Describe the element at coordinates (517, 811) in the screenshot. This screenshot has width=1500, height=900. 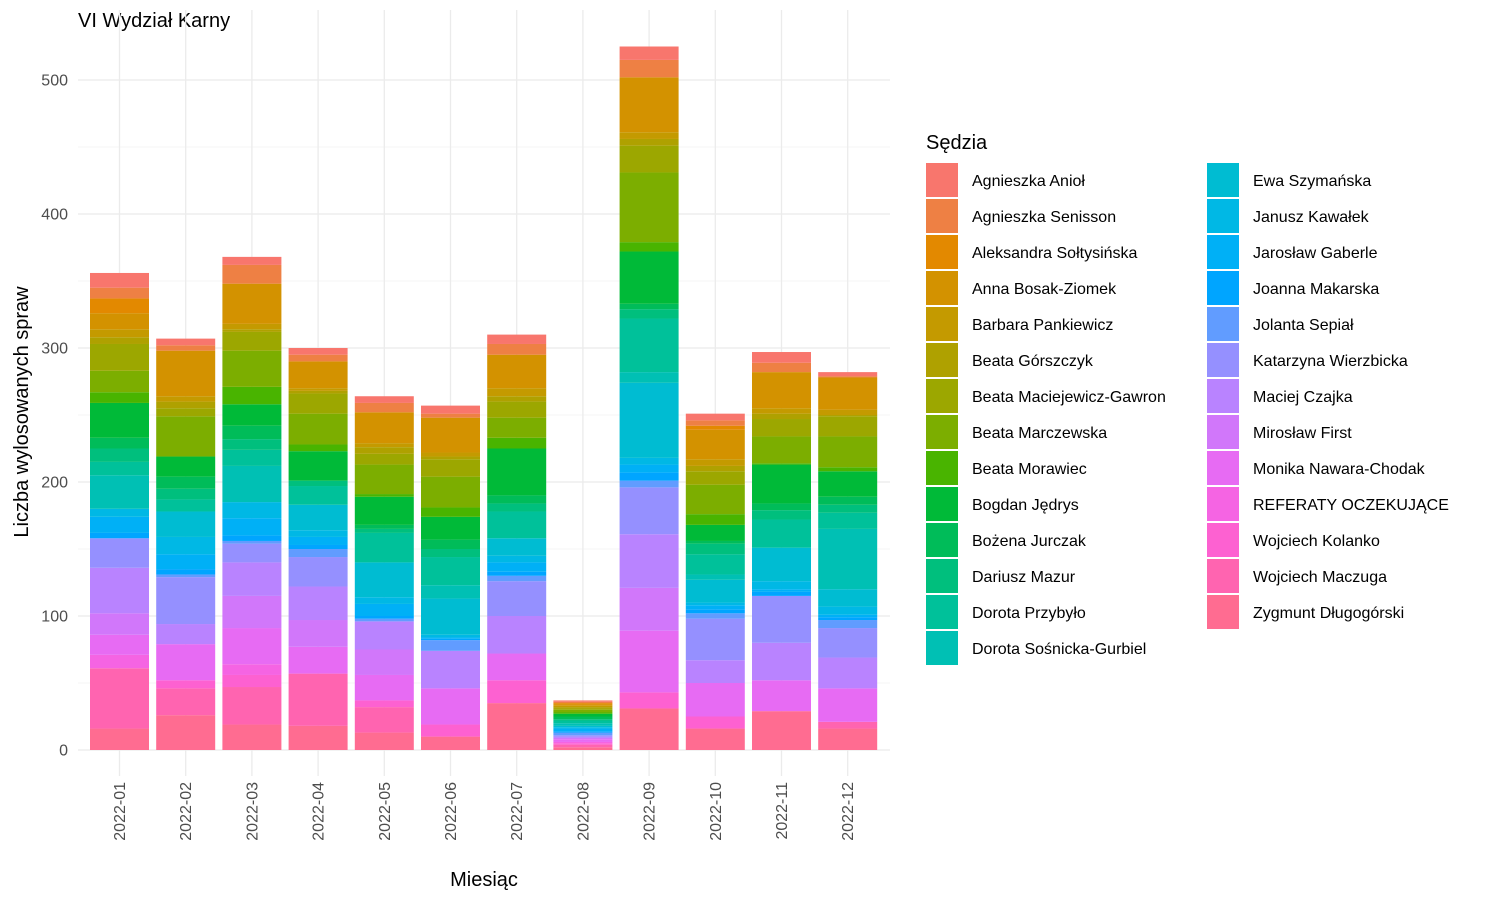
I see `x-tick-label: 2022-07` at that location.